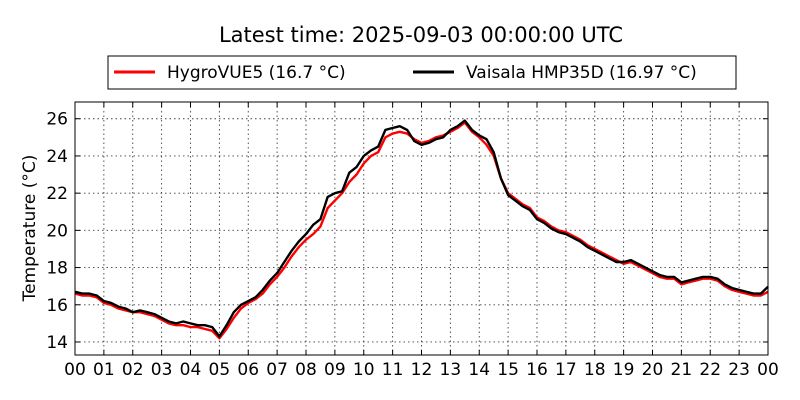 The image size is (800, 400). Describe the element at coordinates (162, 370) in the screenshot. I see `x-tick-label: 03` at that location.